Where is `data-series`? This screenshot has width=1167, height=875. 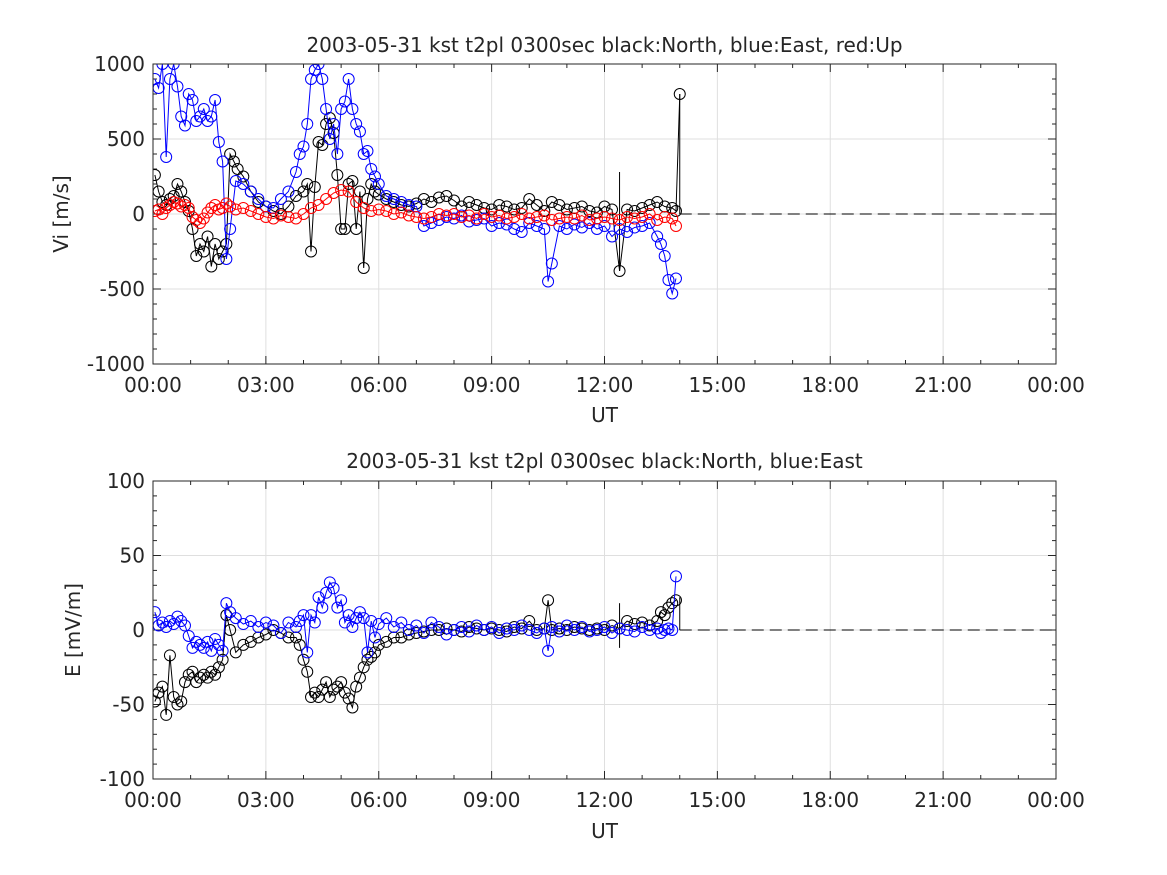 data-series is located at coordinates (417, 645).